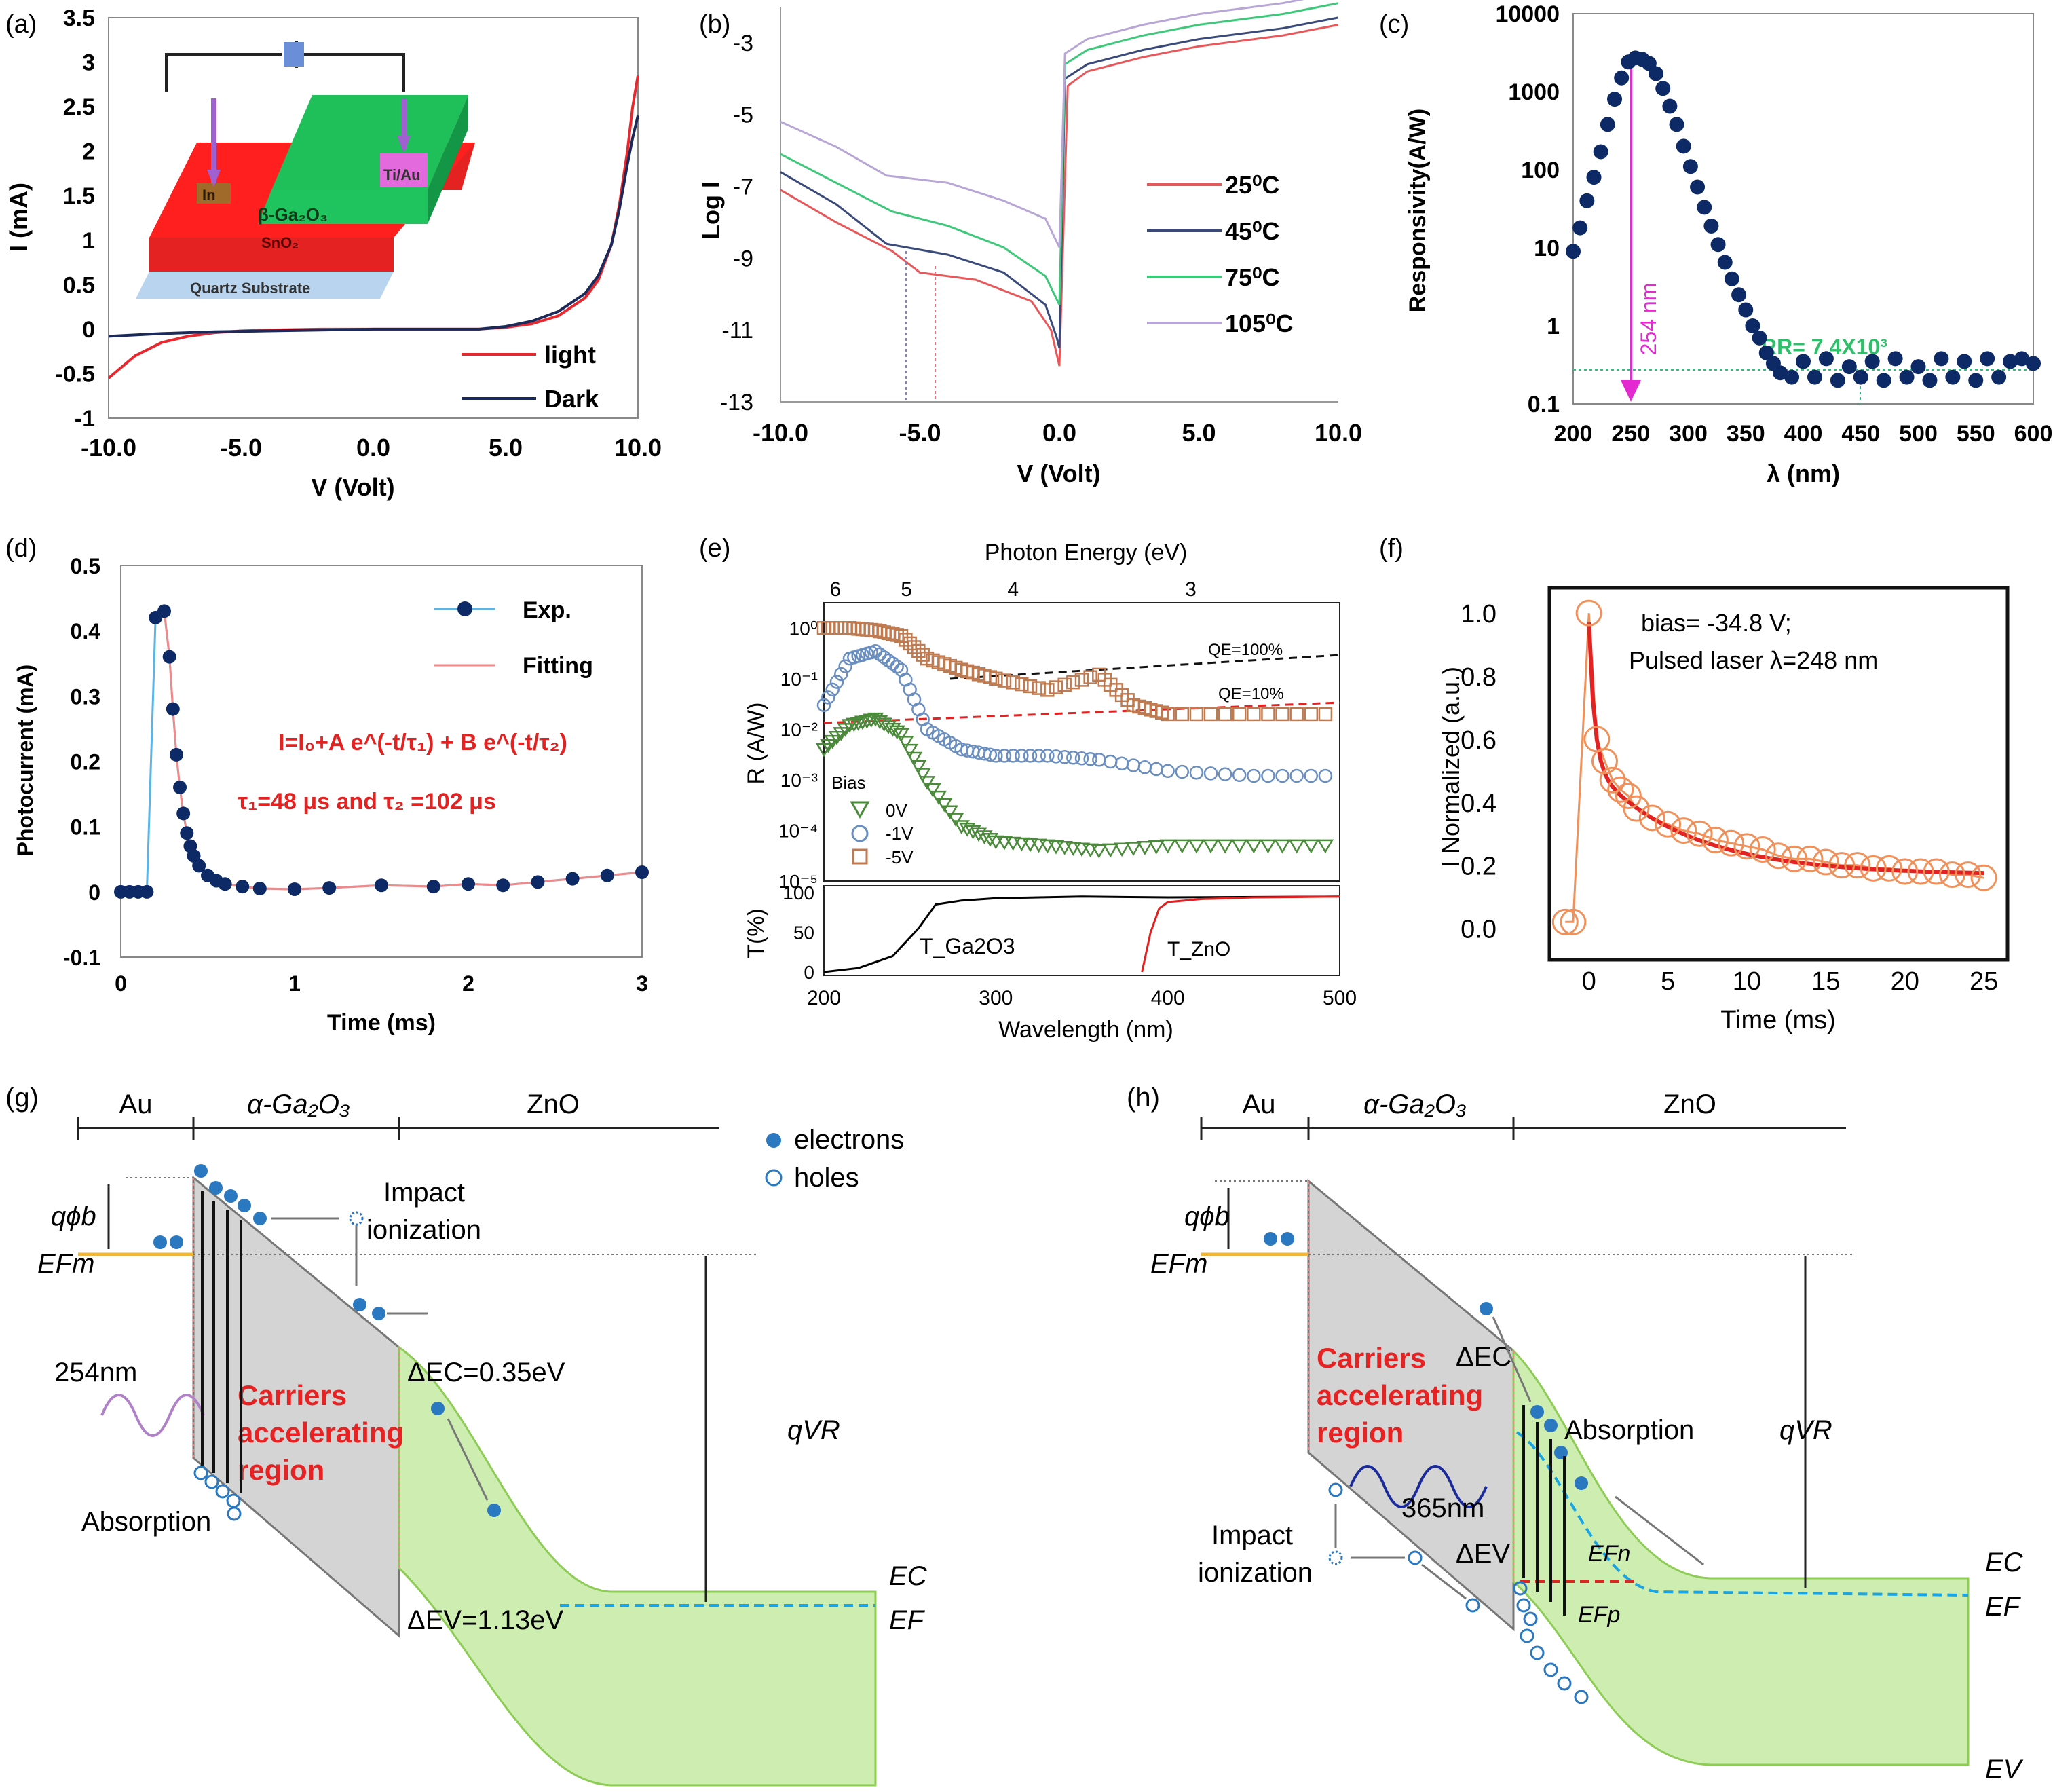 Image resolution: width=2053 pixels, height=1792 pixels. Describe the element at coordinates (1804, 474) in the screenshot. I see `xlabel-c: λ (nm)` at that location.